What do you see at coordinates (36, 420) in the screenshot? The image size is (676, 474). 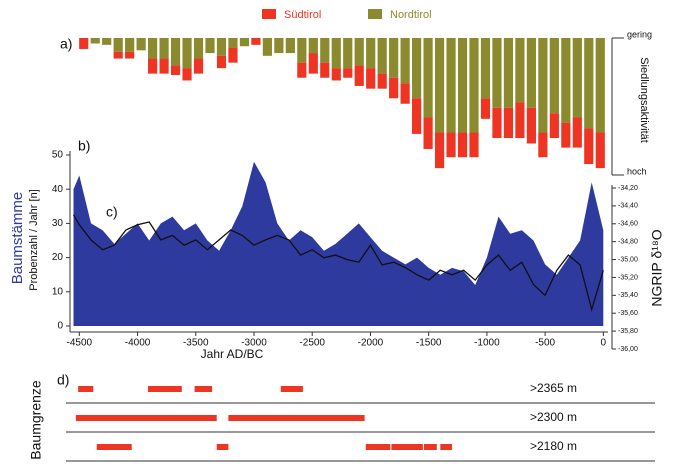 I see `y-axis-label: Baumgrenze` at bounding box center [36, 420].